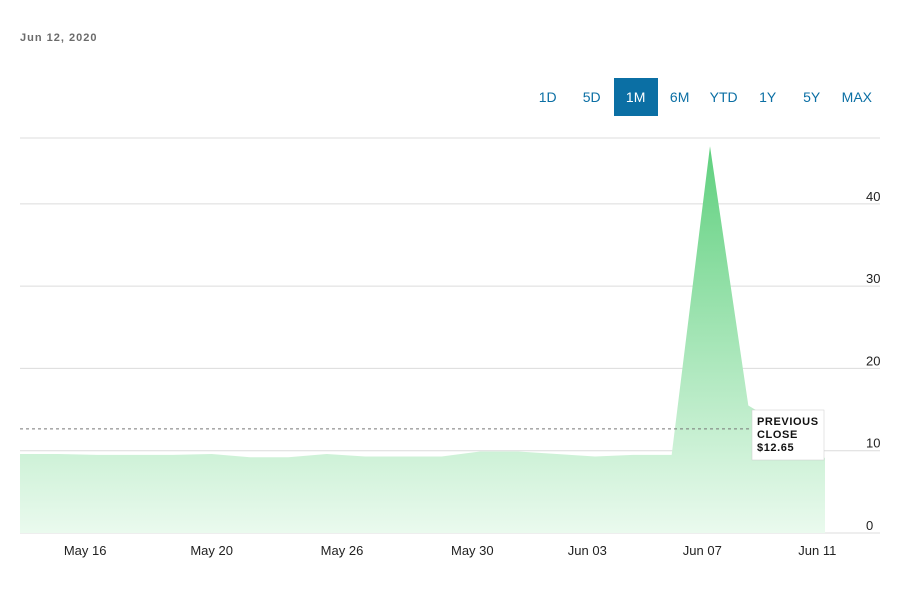 This screenshot has height=600, width=900. Describe the element at coordinates (777, 435) in the screenshot. I see `previous-close-label-line2: CLOSE` at that location.